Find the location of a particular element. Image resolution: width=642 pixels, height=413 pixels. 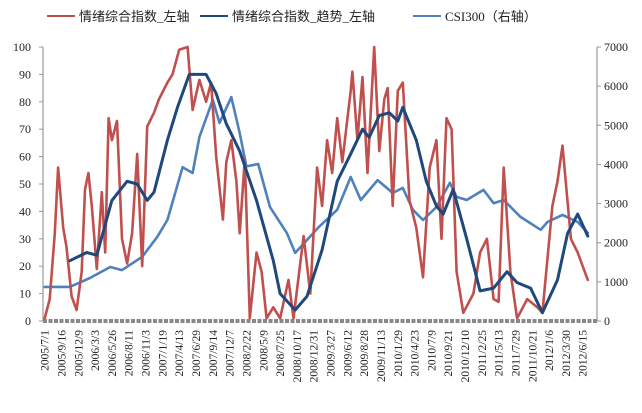

x-tick-label: 2008/7/25 is located at coordinates (281, 353).